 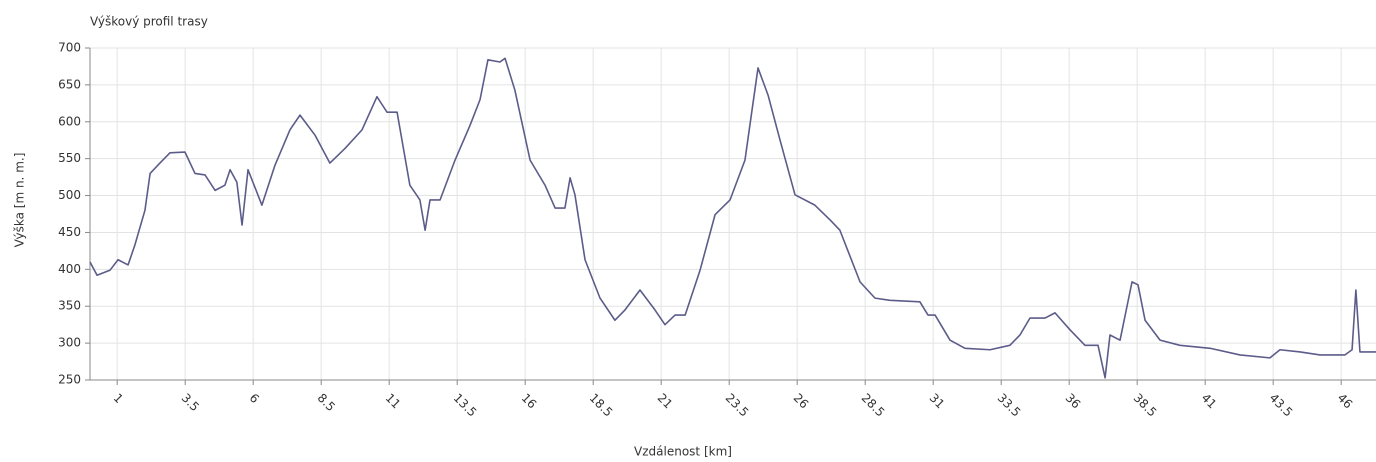 What do you see at coordinates (69, 269) in the screenshot?
I see `y-tick-label: 400` at bounding box center [69, 269].